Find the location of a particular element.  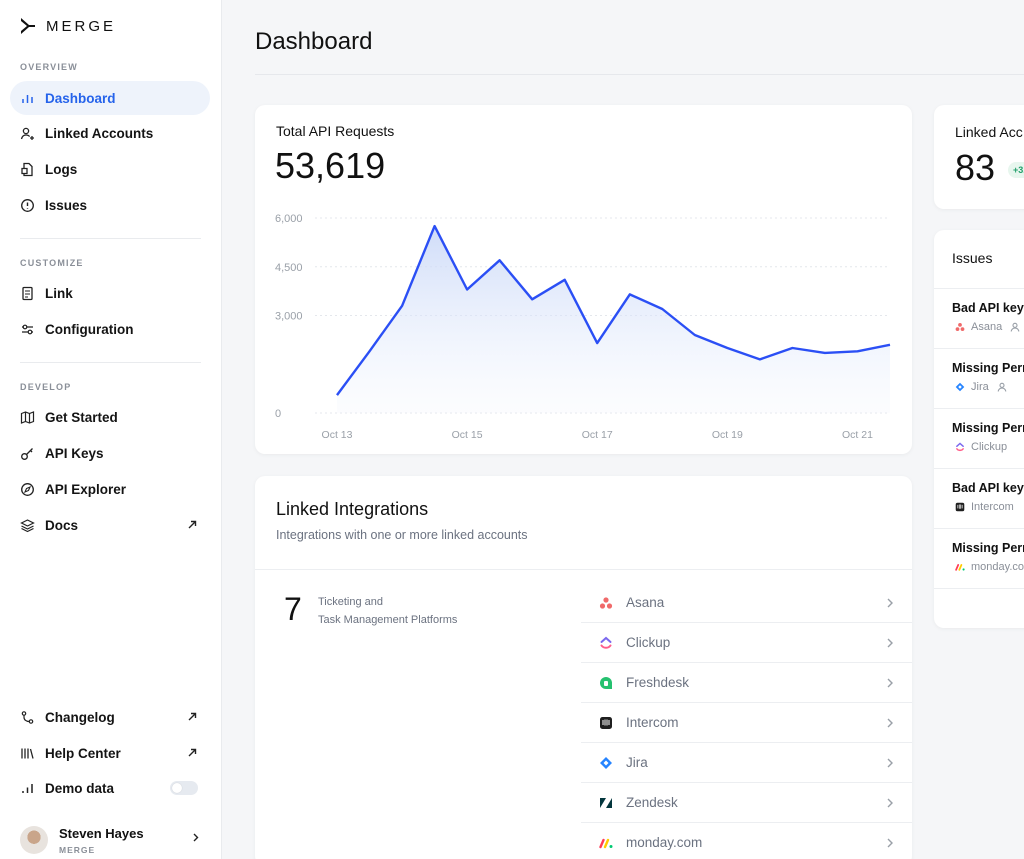

issue-row: Missing Perr Jira is located at coordinates (979, 378).